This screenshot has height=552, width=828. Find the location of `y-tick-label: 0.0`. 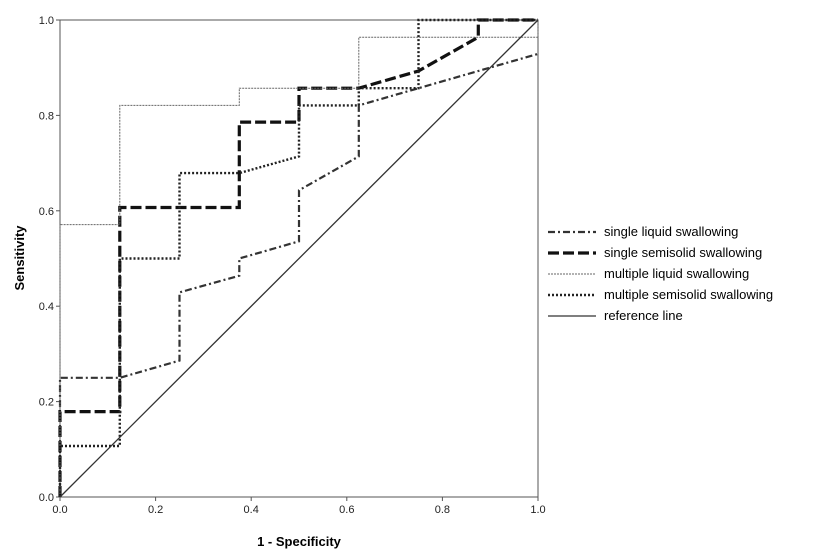

y-tick-label: 0.0 is located at coordinates (46, 498).